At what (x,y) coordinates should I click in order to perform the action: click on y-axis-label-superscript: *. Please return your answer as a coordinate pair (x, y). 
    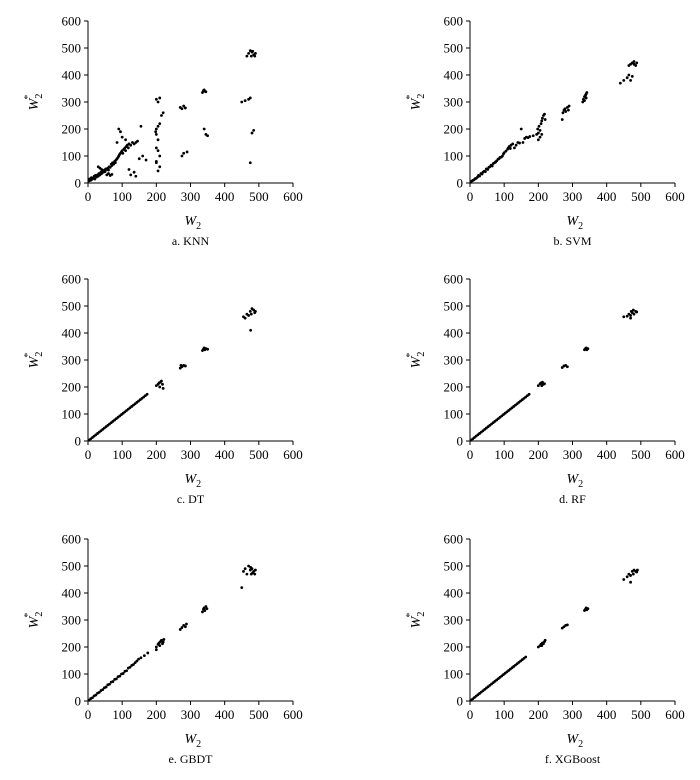
    Looking at the image, I should click on (410, 97).